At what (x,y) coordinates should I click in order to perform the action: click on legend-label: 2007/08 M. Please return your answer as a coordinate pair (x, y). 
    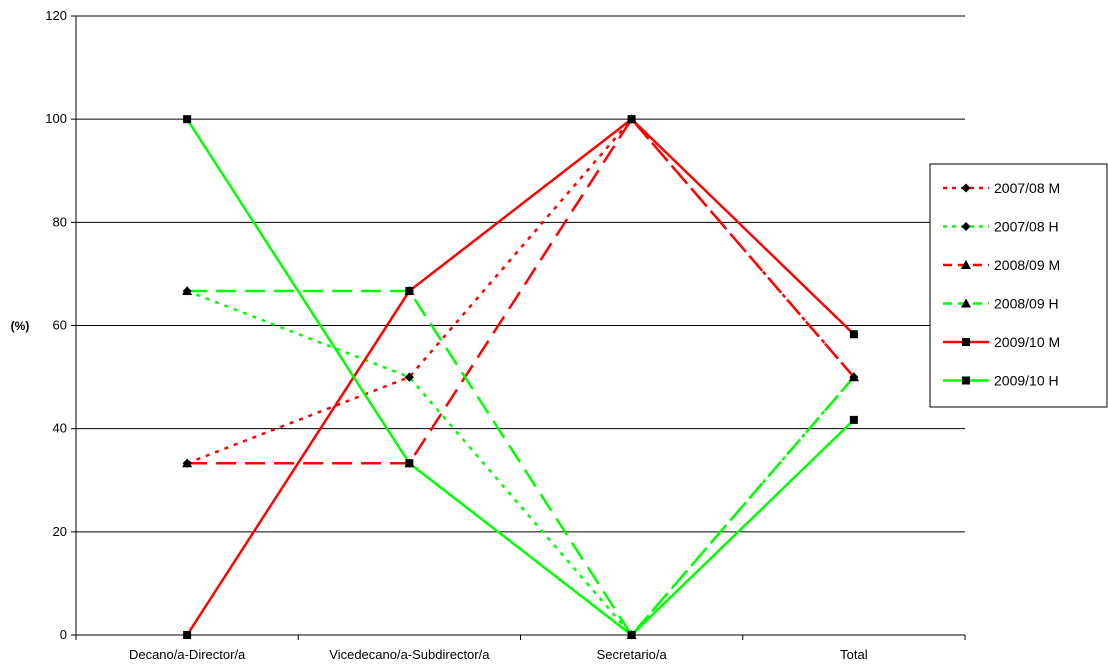
    Looking at the image, I should click on (1027, 188).